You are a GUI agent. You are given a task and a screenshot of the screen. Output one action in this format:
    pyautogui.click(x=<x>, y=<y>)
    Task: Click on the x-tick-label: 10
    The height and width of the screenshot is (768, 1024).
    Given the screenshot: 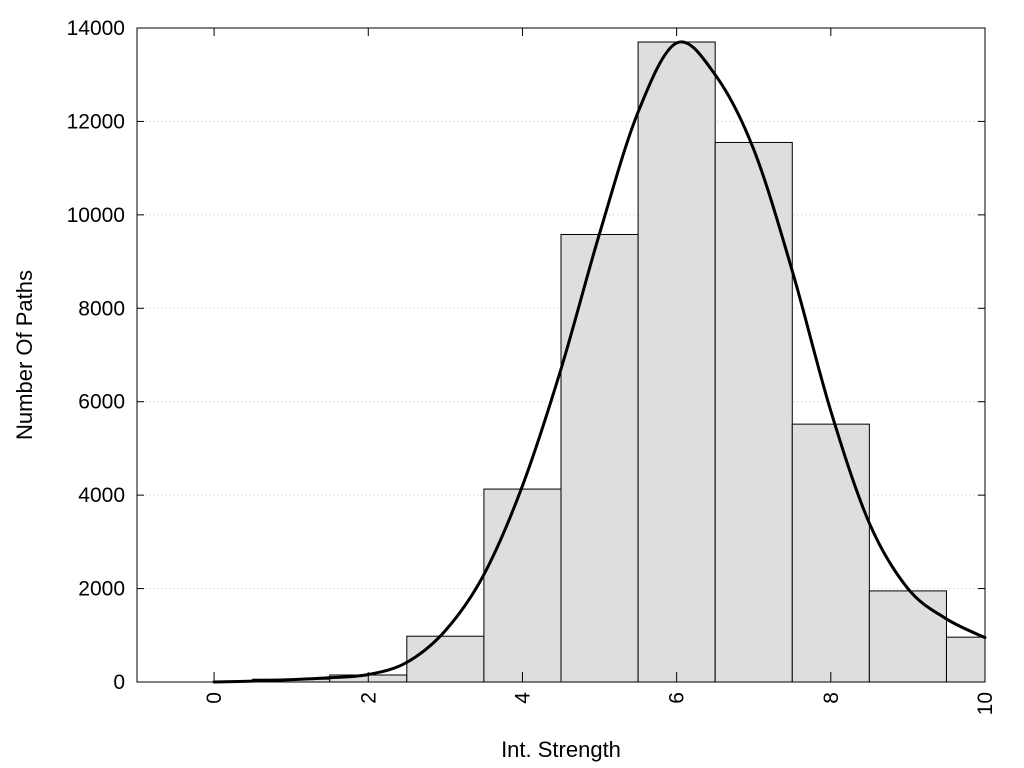 What is the action you would take?
    pyautogui.click(x=985, y=703)
    